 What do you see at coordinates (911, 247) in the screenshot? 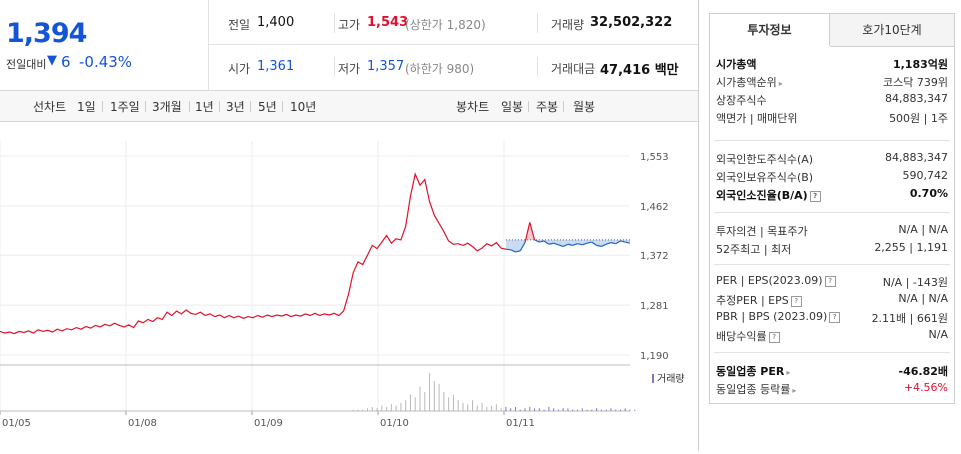
I see `info-value: 2,255 | 1,191` at bounding box center [911, 247].